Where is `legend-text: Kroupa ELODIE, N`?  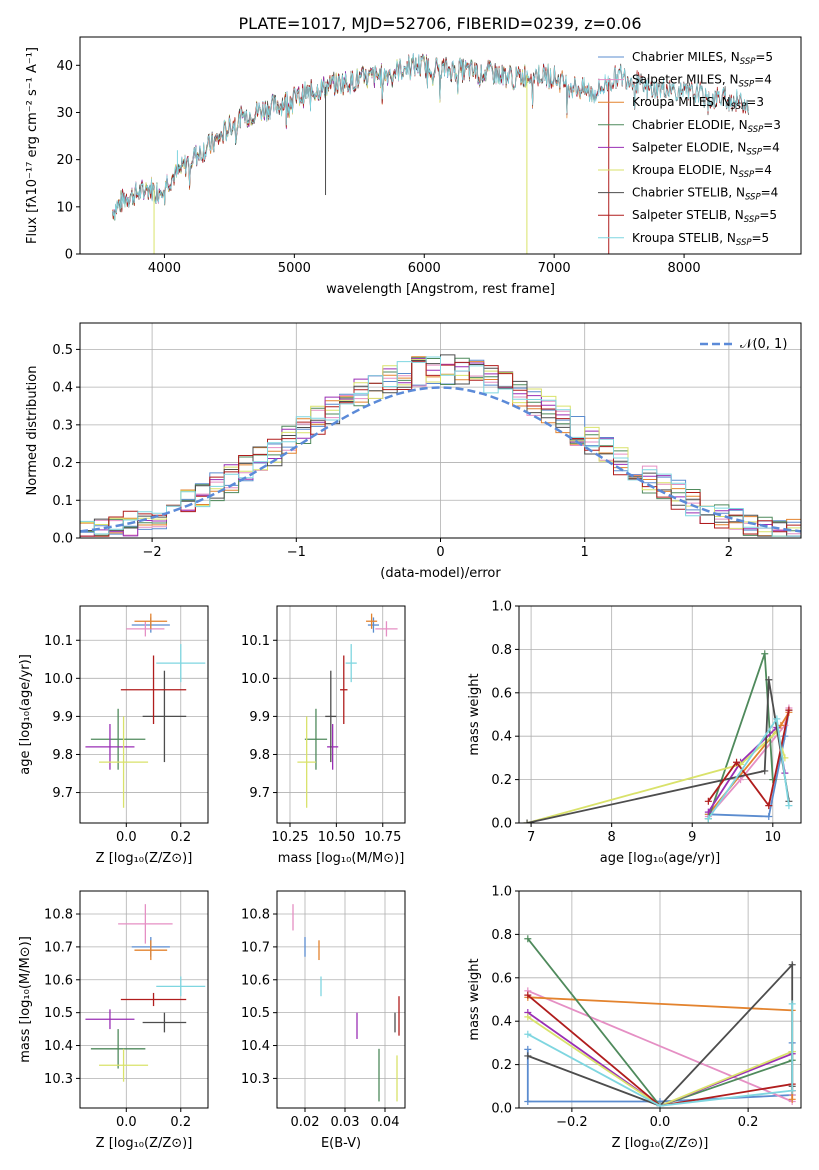 legend-text: Kroupa ELODIE, N is located at coordinates (685, 170).